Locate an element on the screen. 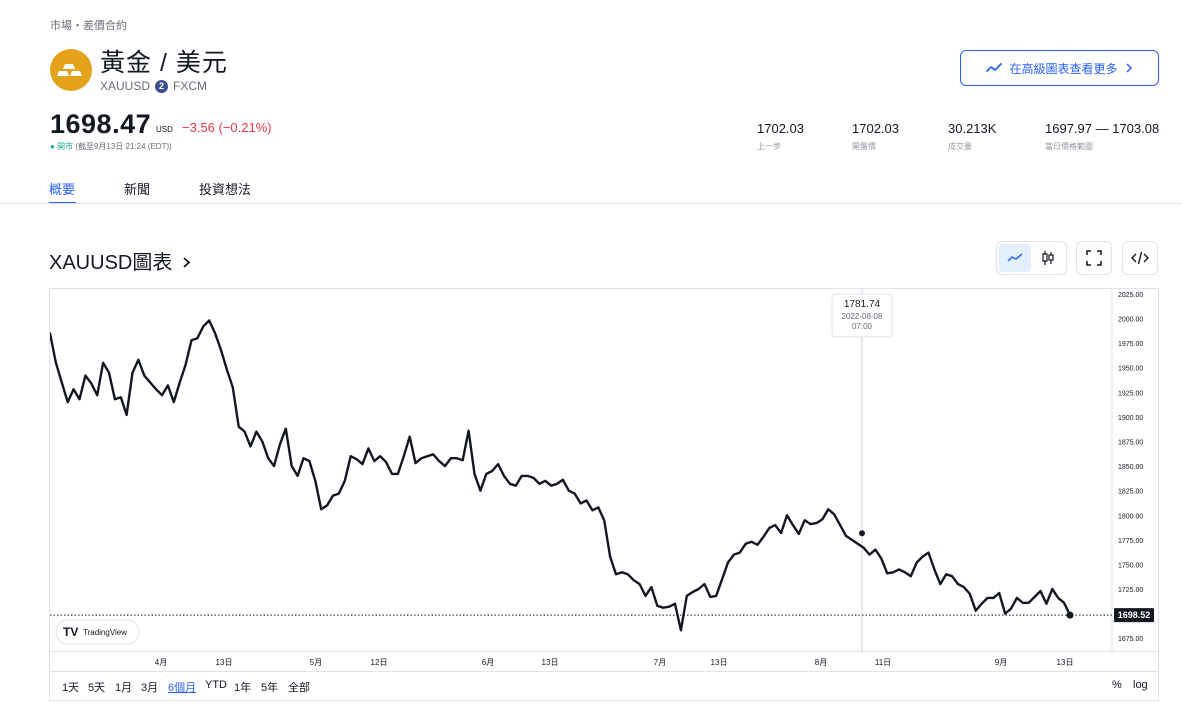  gold-bars-logo-icon is located at coordinates (71, 70).